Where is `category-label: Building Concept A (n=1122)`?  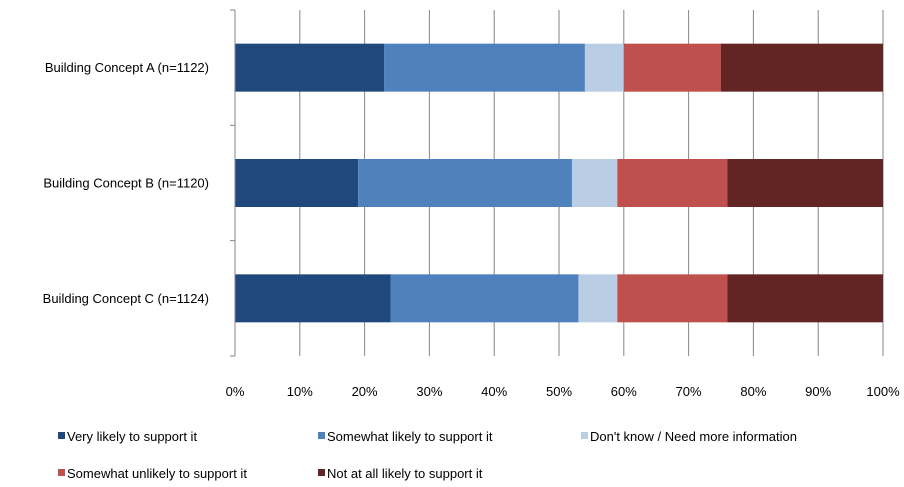
category-label: Building Concept A (n=1122) is located at coordinates (127, 67).